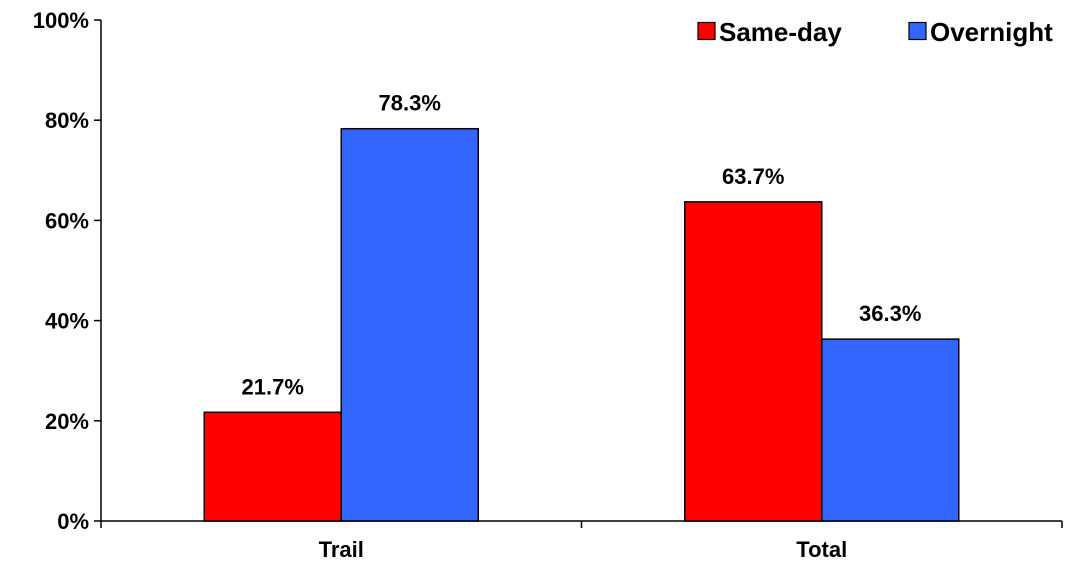  What do you see at coordinates (73, 521) in the screenshot?
I see `y-tick-label: 0%` at bounding box center [73, 521].